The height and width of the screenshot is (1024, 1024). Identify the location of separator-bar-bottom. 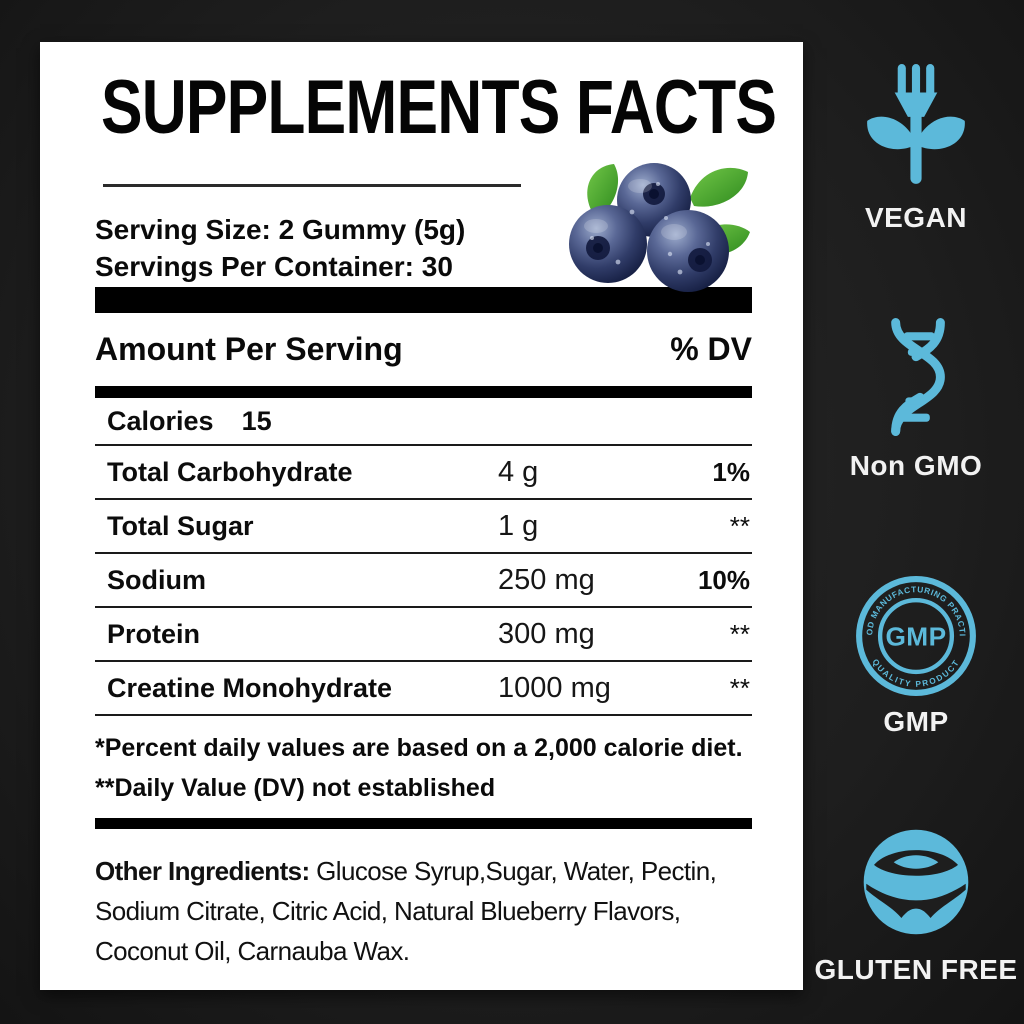
(423, 824).